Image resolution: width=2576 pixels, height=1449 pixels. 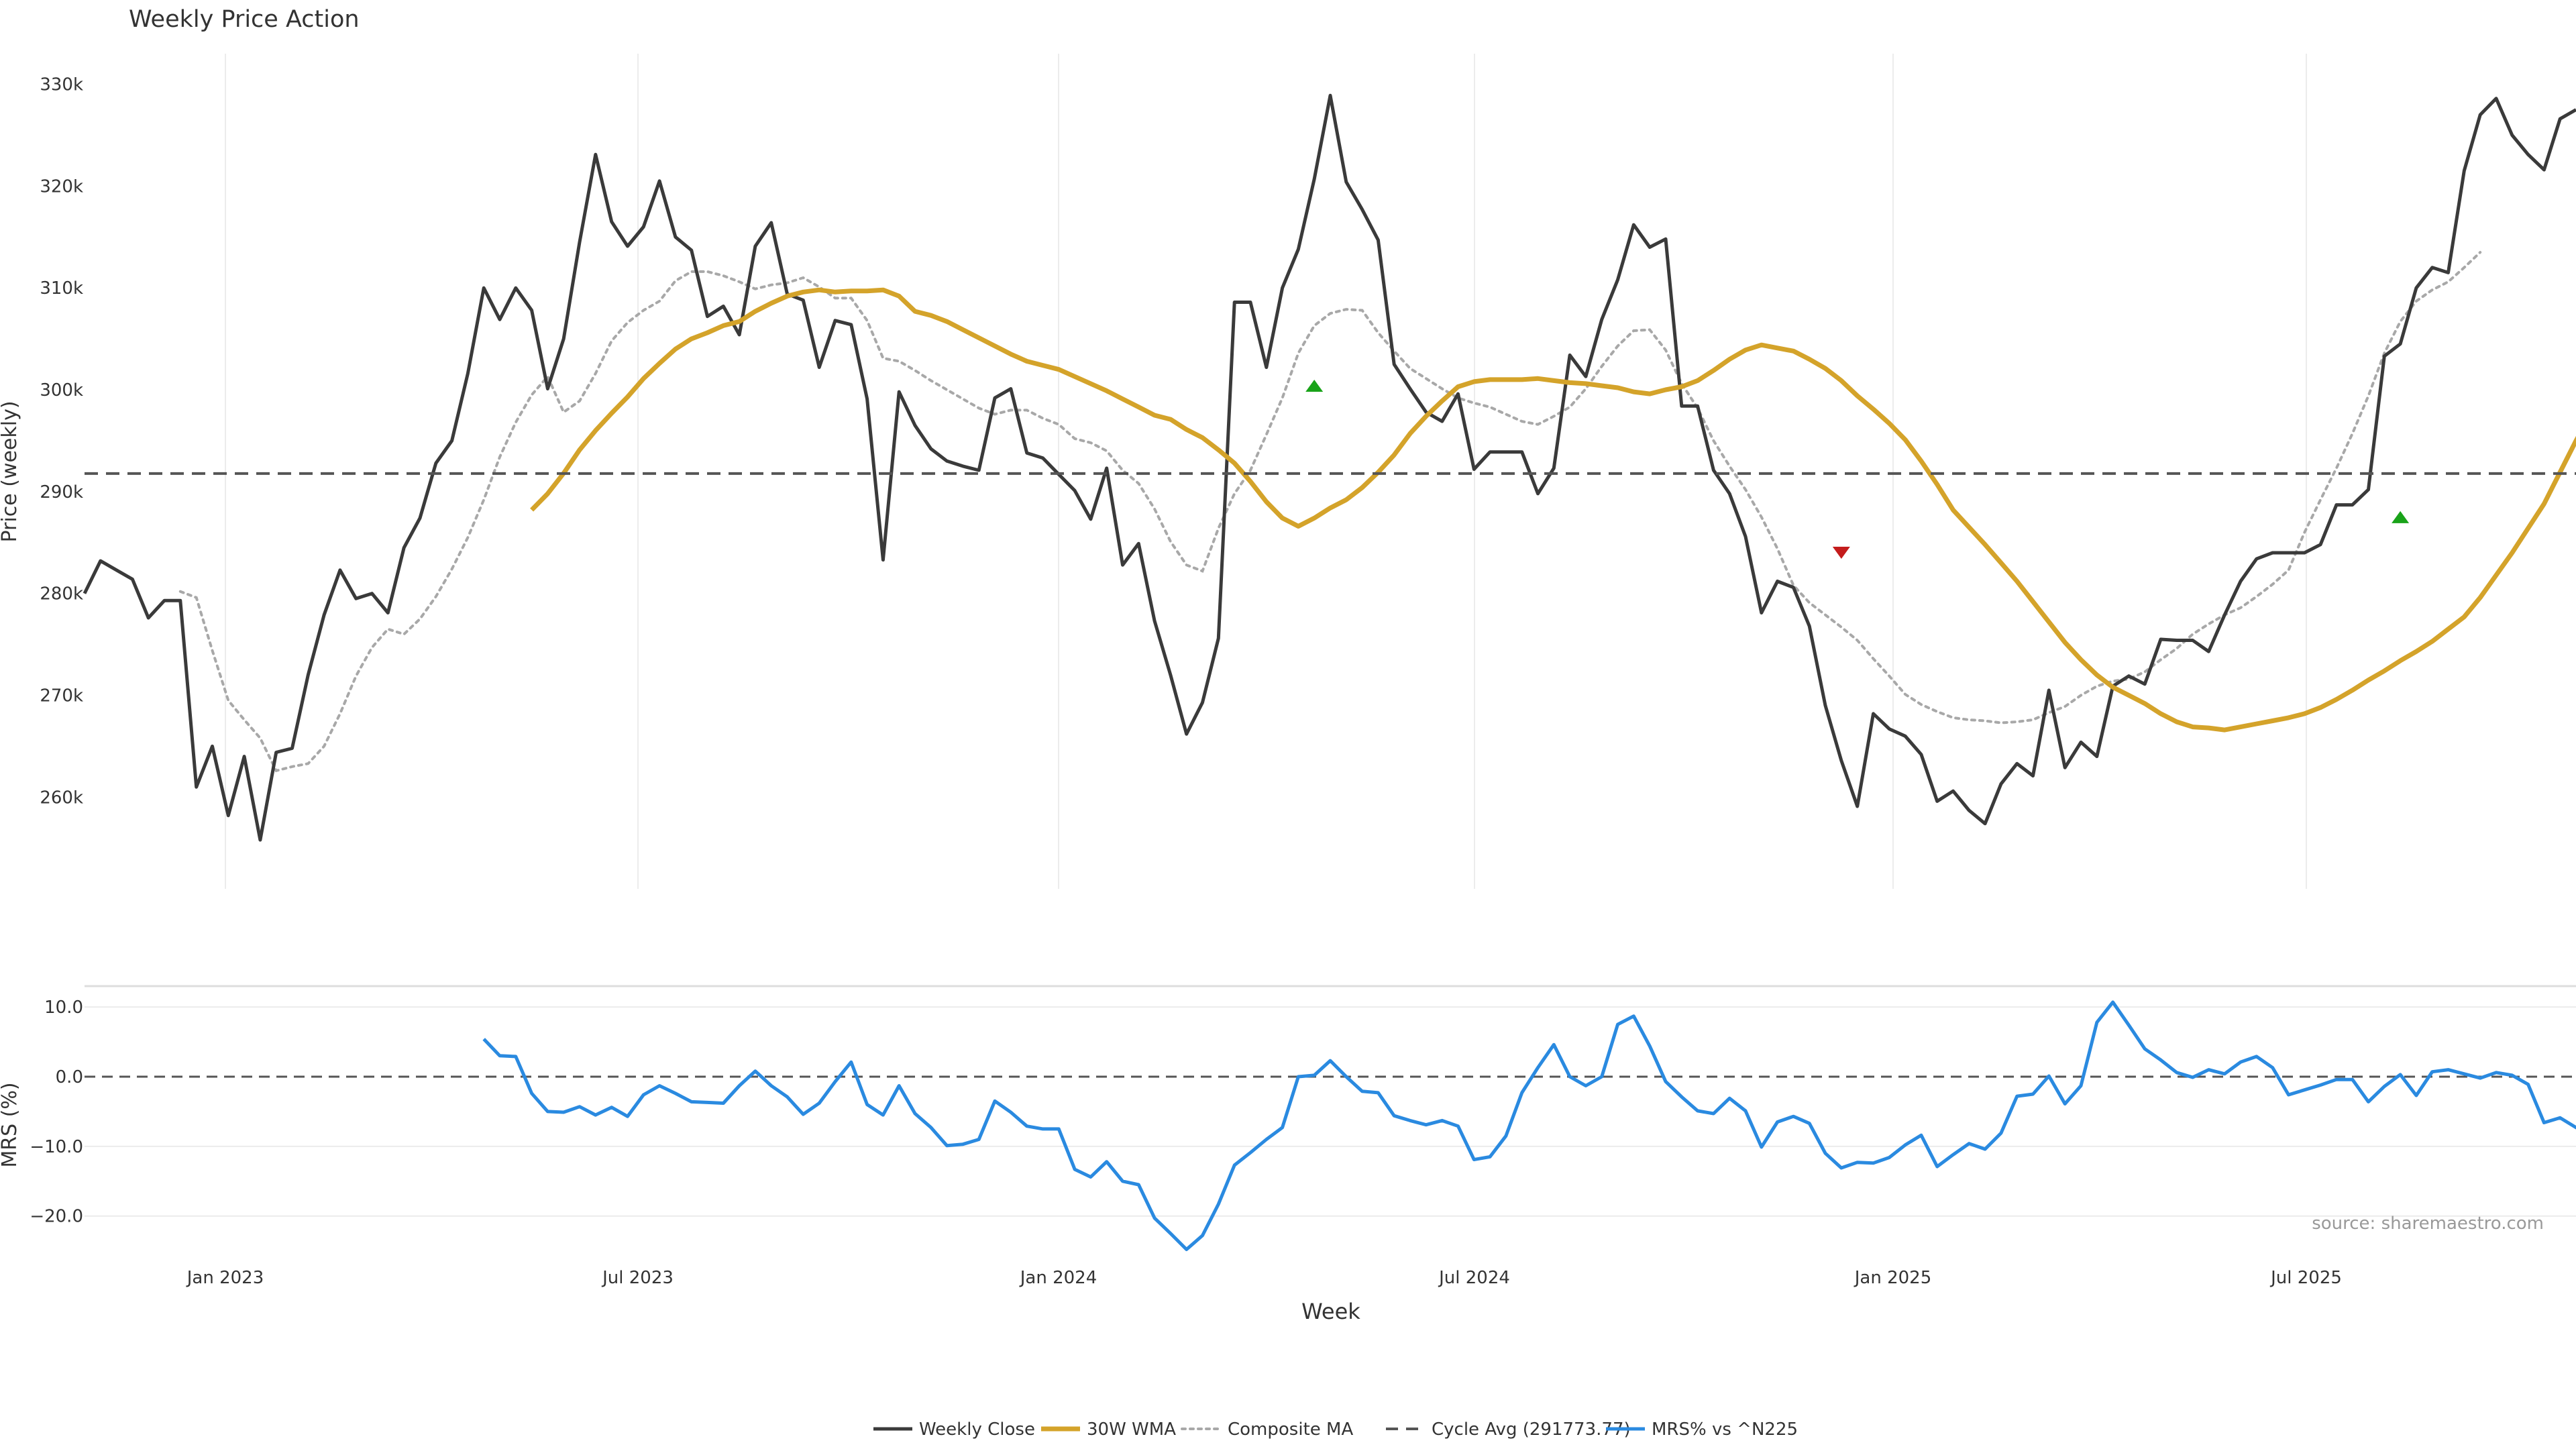 I want to click on price-y-axis-label: Price (weekly), so click(x=10, y=471).